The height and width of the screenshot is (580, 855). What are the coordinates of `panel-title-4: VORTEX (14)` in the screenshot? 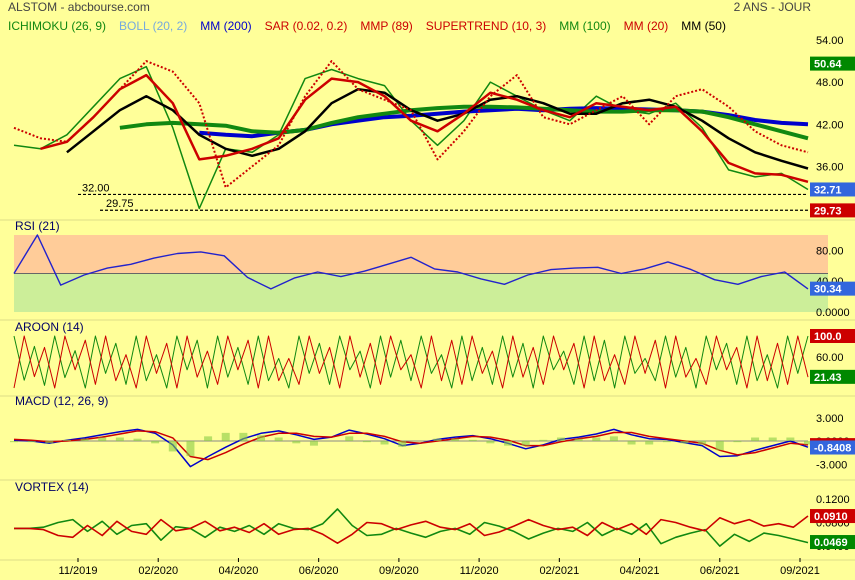 It's located at (52, 487).